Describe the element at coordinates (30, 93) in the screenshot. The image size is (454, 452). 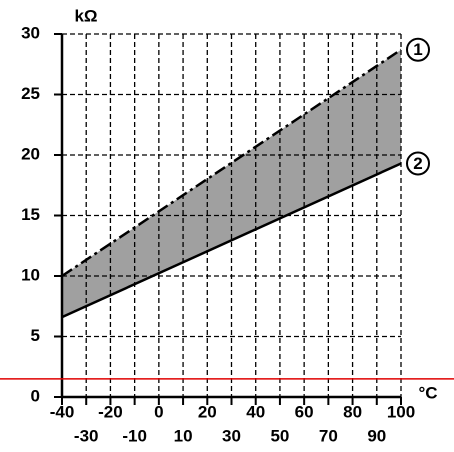
I see `y-tick-label: 25` at that location.